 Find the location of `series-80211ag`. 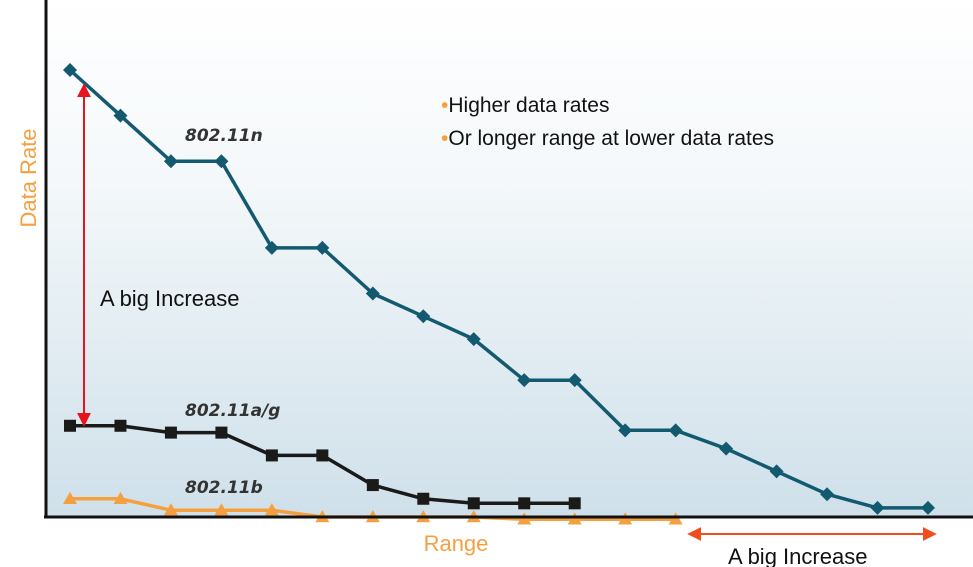

series-80211ag is located at coordinates (322, 464).